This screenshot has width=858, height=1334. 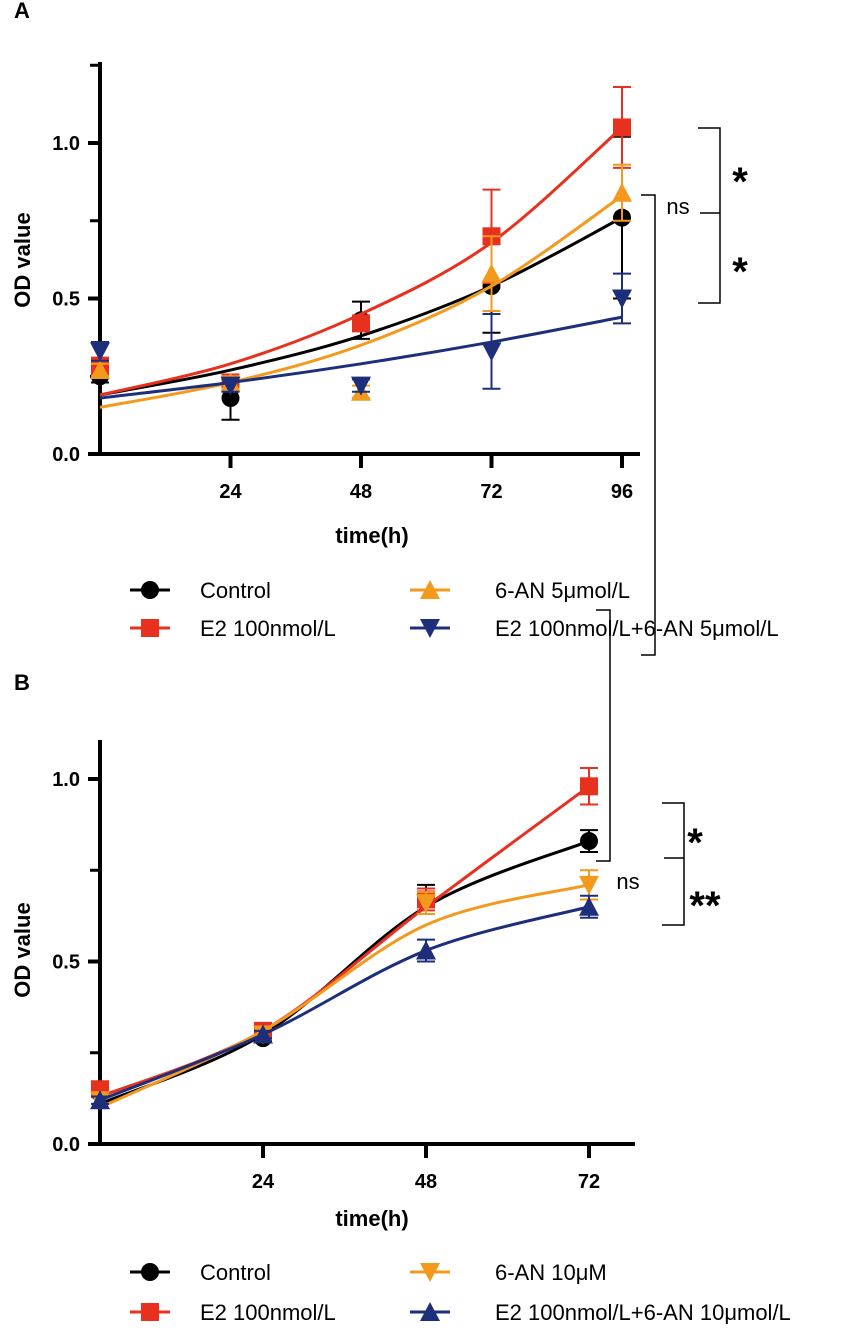 I want to click on panel-label: A, so click(x=22, y=11).